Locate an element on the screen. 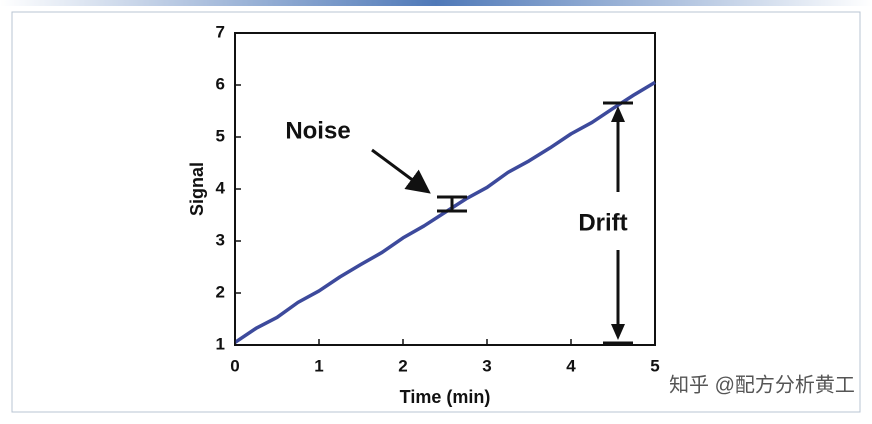 This screenshot has width=872, height=424. x-tick-label: 1 is located at coordinates (318, 365).